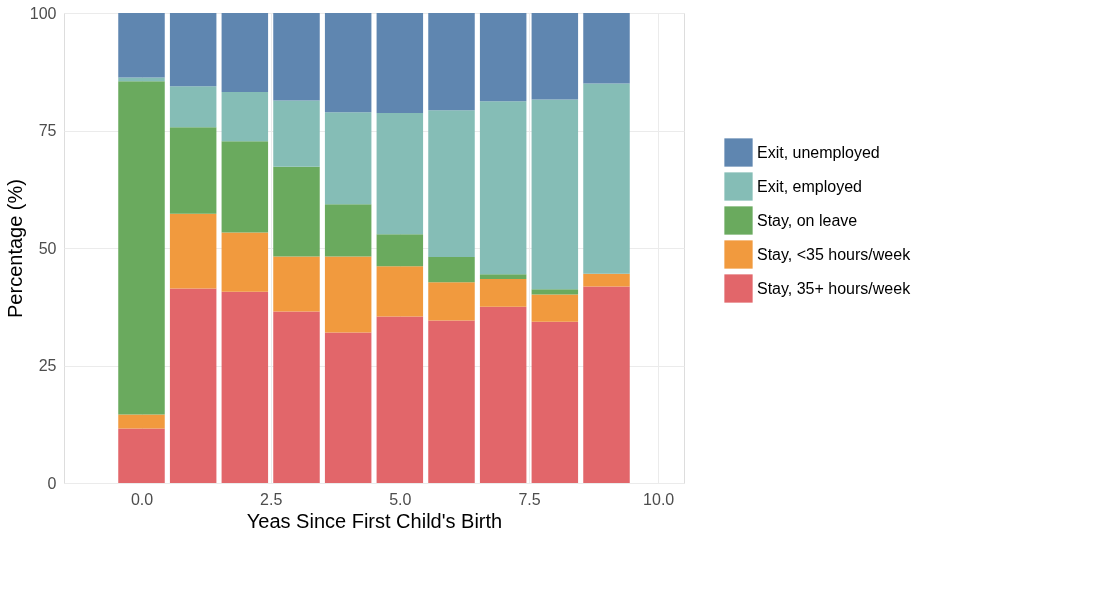  What do you see at coordinates (47, 248) in the screenshot?
I see `y-tick-label: 50` at bounding box center [47, 248].